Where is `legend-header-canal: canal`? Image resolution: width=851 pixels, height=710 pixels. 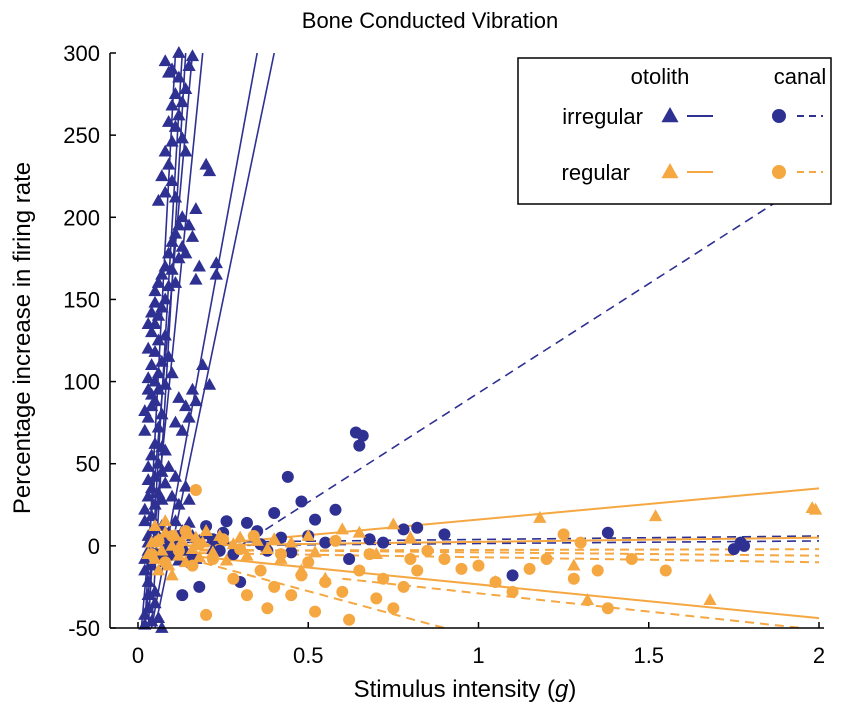 legend-header-canal: canal is located at coordinates (800, 76).